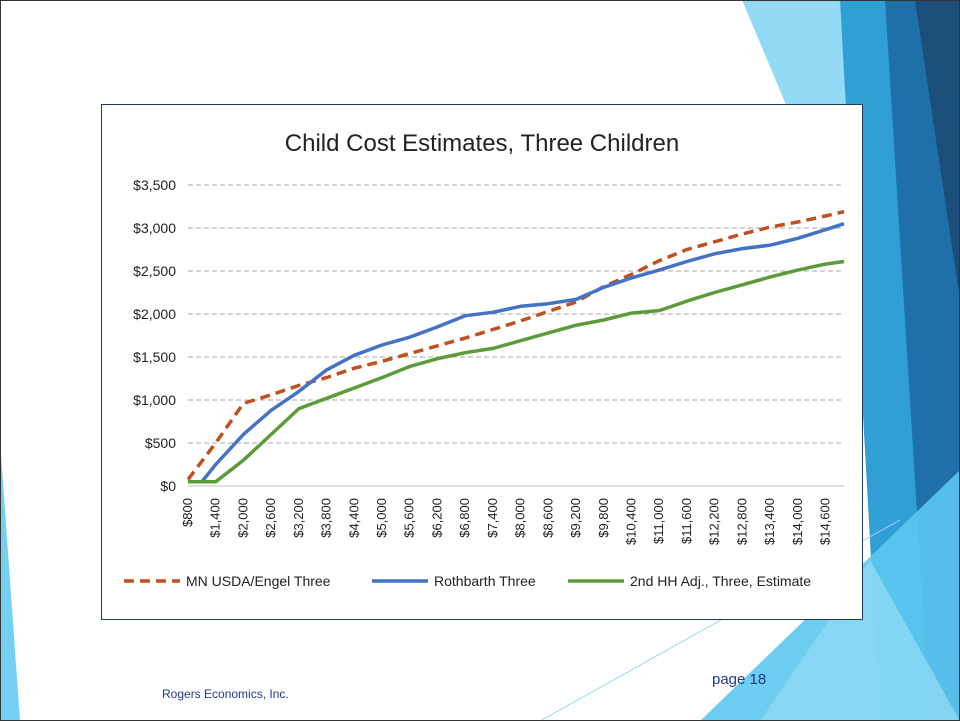 The height and width of the screenshot is (721, 960). What do you see at coordinates (215, 518) in the screenshot?
I see `x-tick-label: $1,400` at bounding box center [215, 518].